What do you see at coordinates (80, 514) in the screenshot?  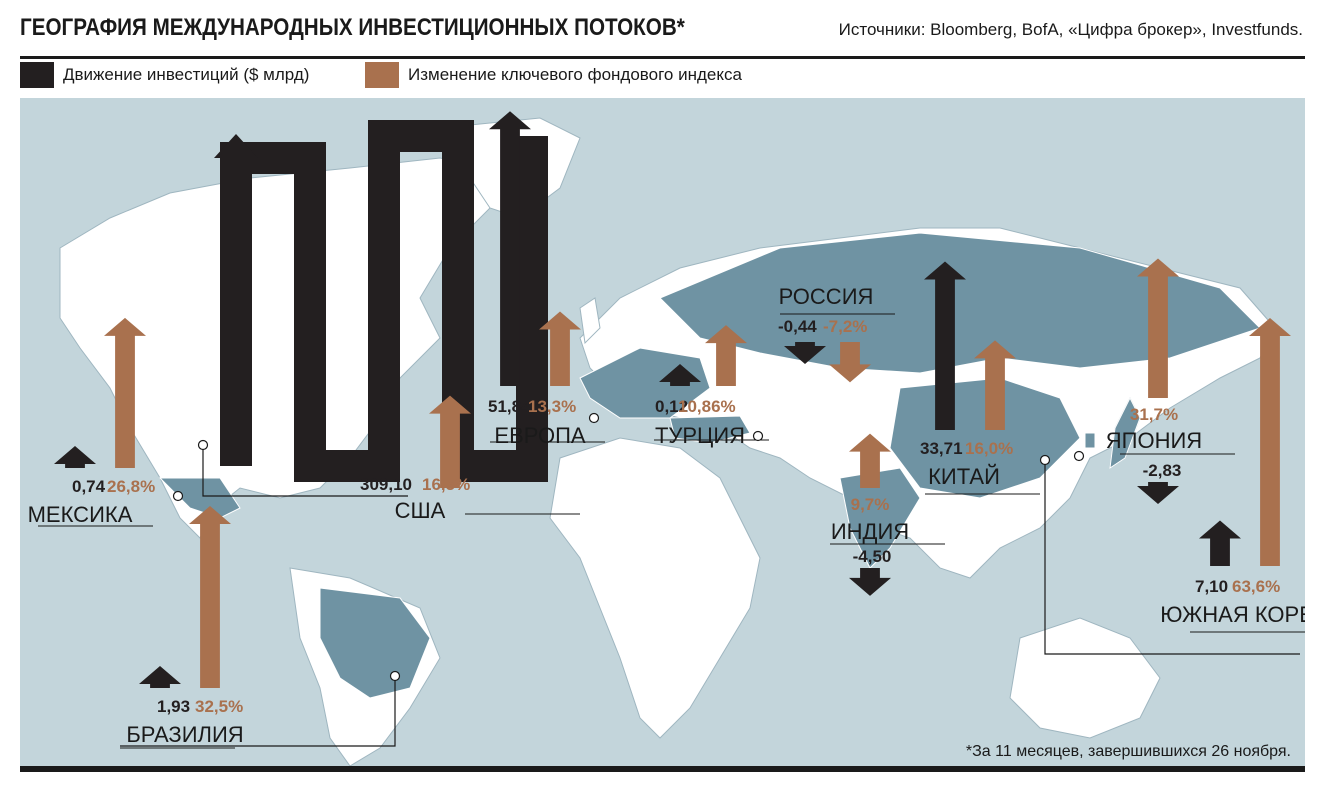 I see `category-label-мексика: МЕКСИКА` at bounding box center [80, 514].